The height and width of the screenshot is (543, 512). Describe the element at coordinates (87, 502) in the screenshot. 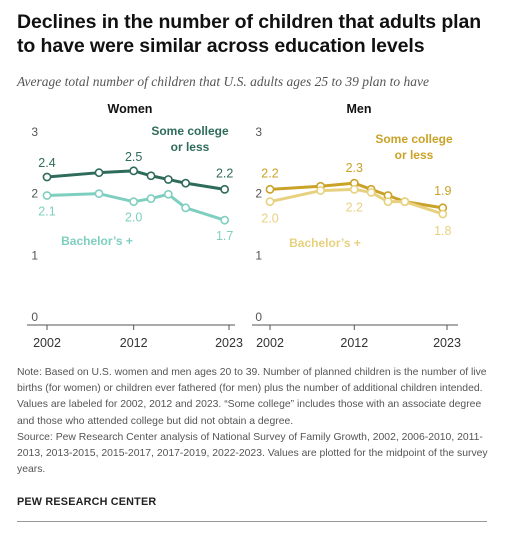

I see `footer-credit: PEW RESEARCH CENTER` at that location.